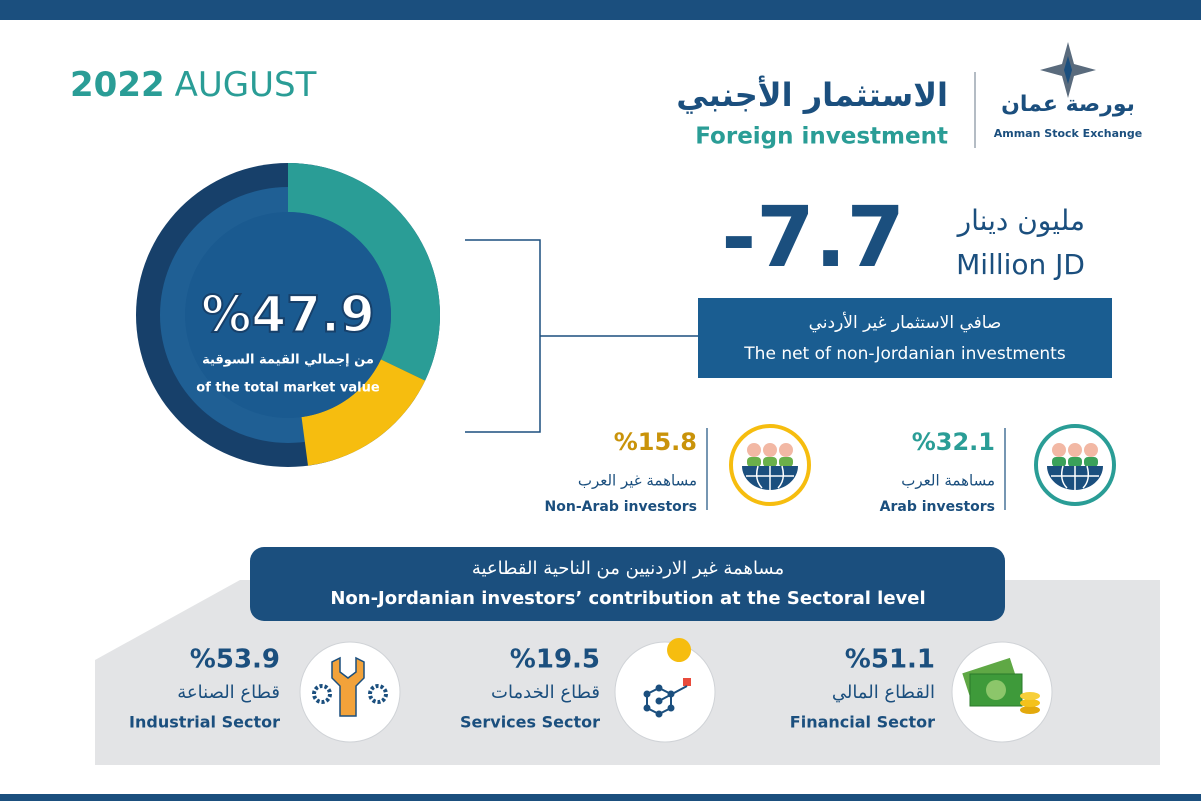 Image resolution: width=1201 pixels, height=801 pixels. What do you see at coordinates (883, 692) in the screenshot?
I see `sector-name-ar: القطاع المالي` at bounding box center [883, 692].